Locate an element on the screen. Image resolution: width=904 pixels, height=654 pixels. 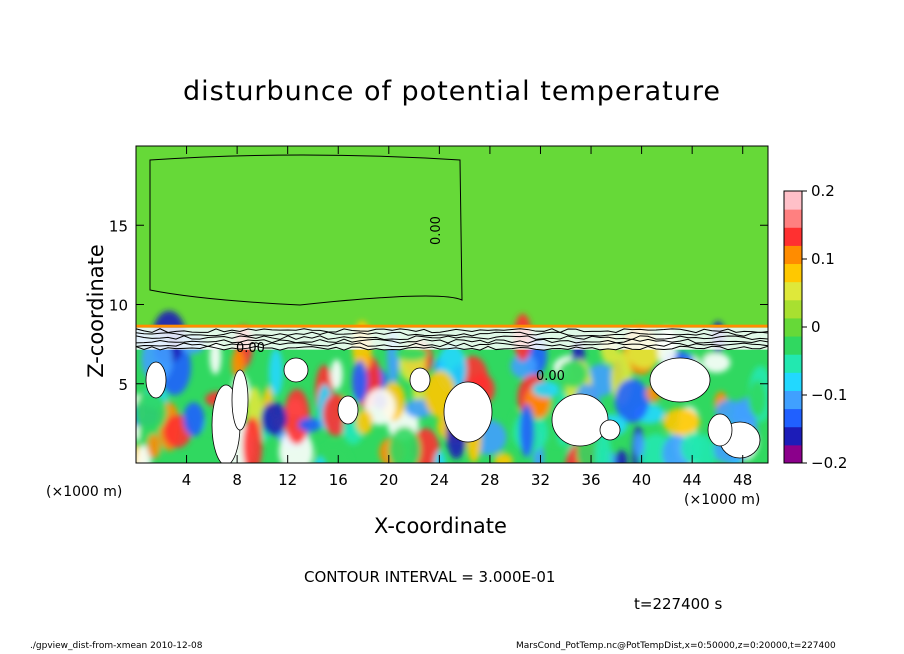
colorbar-tick-label: 0.1 is located at coordinates (823, 259).